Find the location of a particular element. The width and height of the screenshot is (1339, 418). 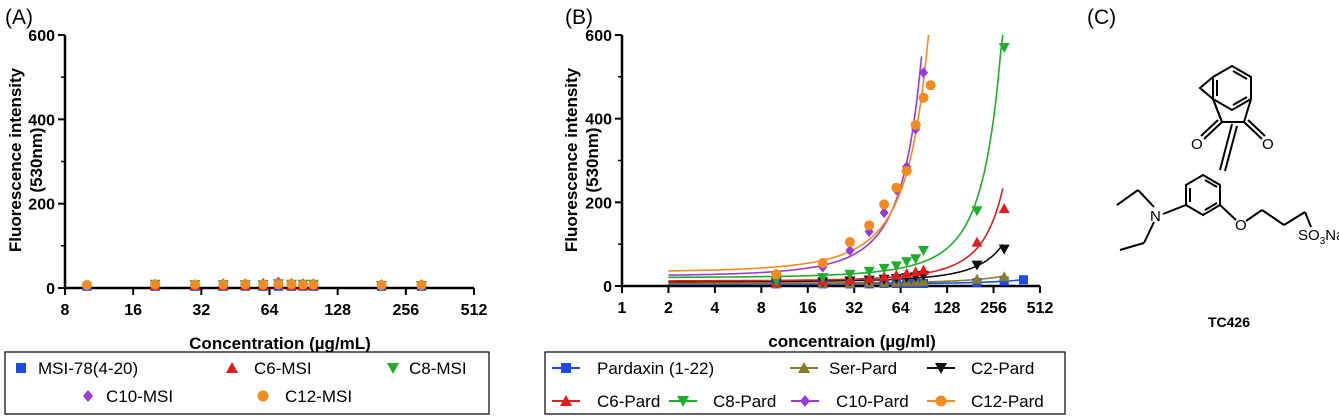

legend-item: MSI-78(4-20) is located at coordinates (77, 368).